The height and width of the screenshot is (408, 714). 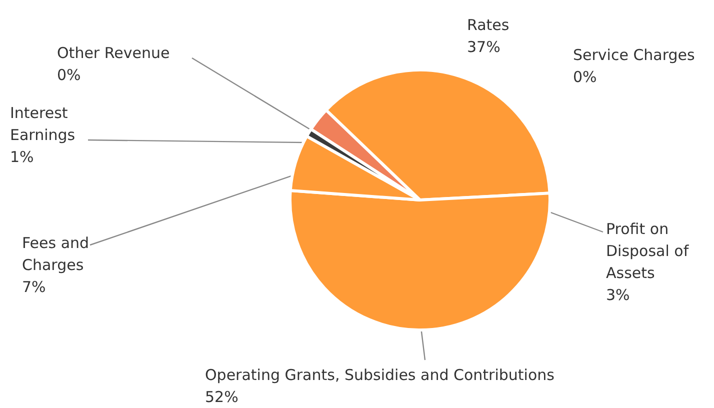 What do you see at coordinates (618, 295) in the screenshot?
I see `data-label: 3%` at bounding box center [618, 295].